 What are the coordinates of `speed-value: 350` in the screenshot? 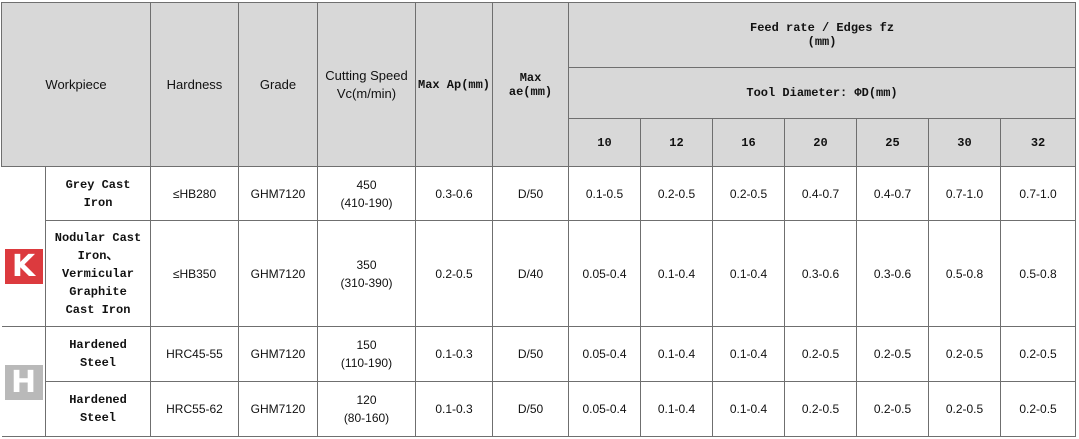 It's located at (366, 264).